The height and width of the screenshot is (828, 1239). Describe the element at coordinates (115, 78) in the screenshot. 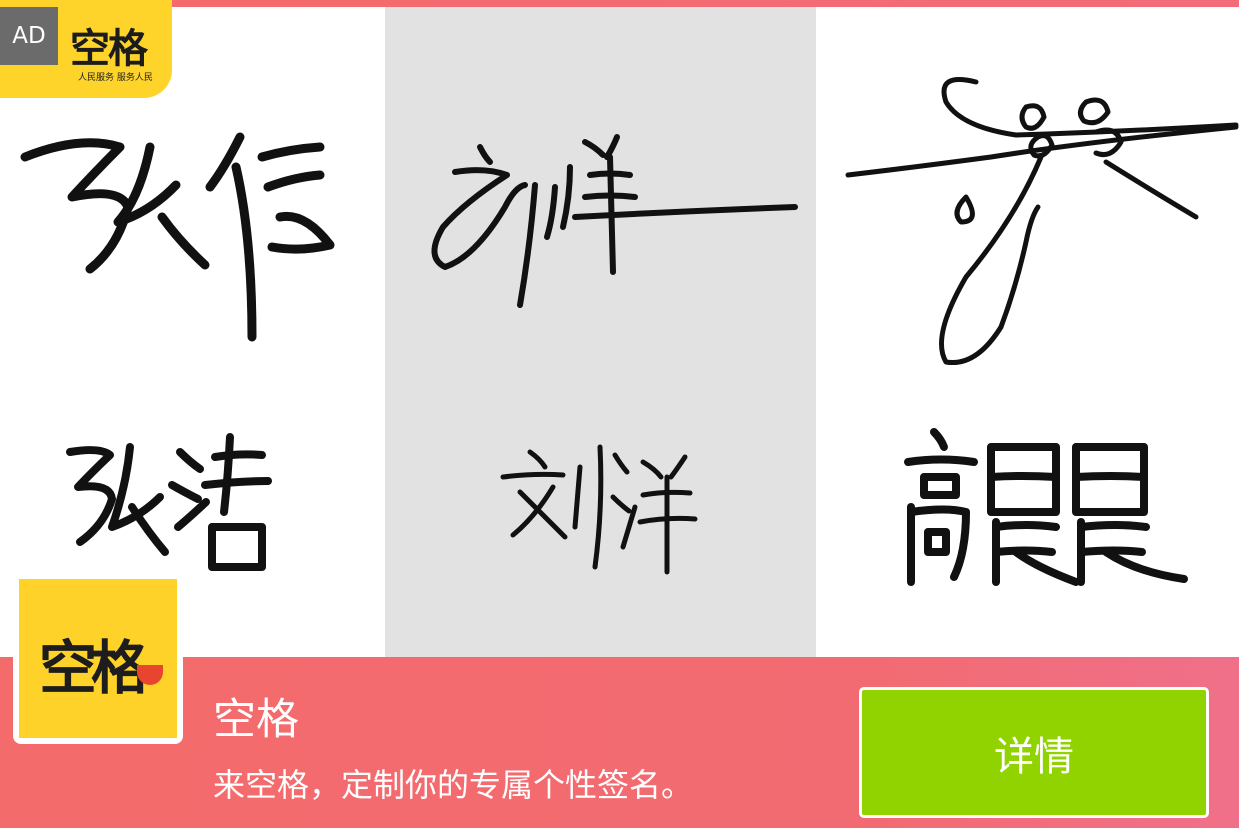

I see `brand-slogan: 人民服务 服务人民` at that location.